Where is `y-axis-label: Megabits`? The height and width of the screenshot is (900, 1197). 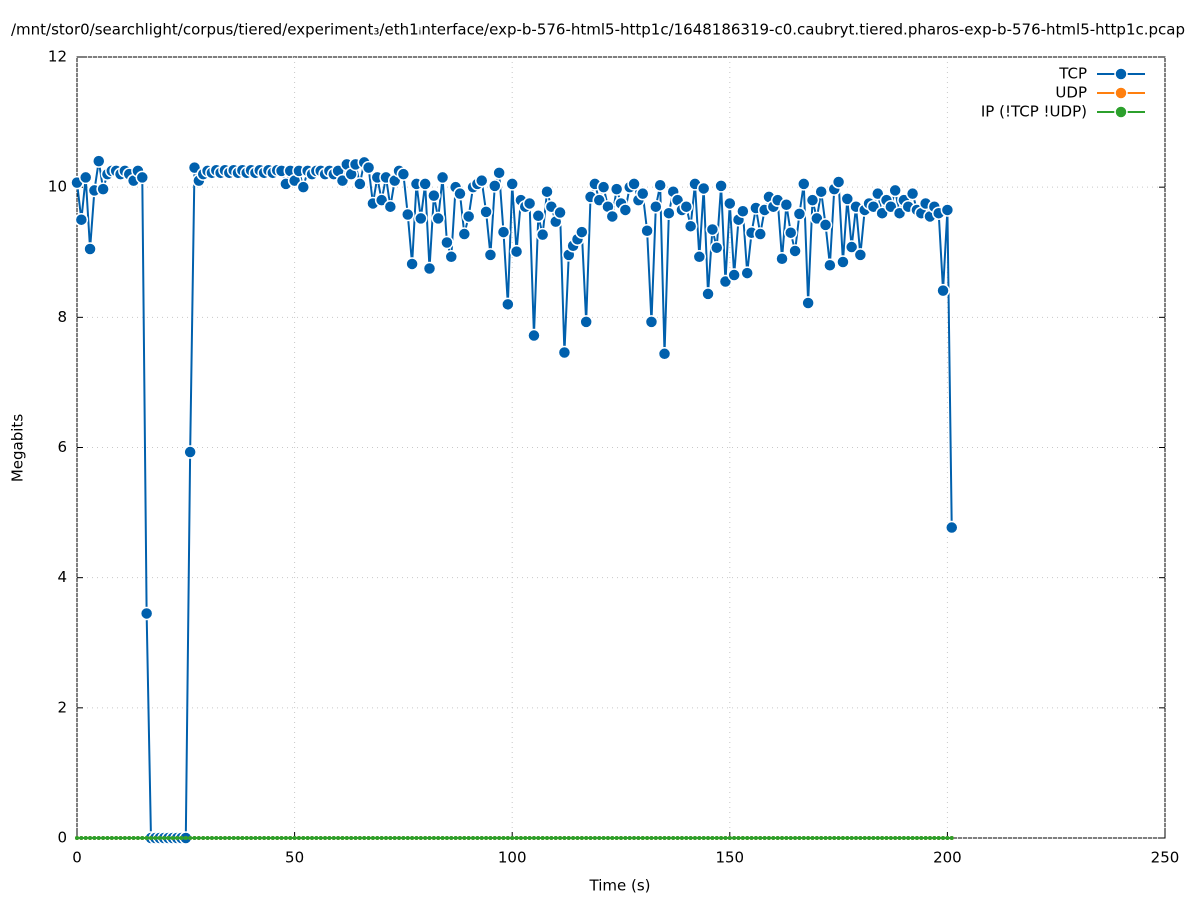 y-axis-label: Megabits is located at coordinates (18, 448).